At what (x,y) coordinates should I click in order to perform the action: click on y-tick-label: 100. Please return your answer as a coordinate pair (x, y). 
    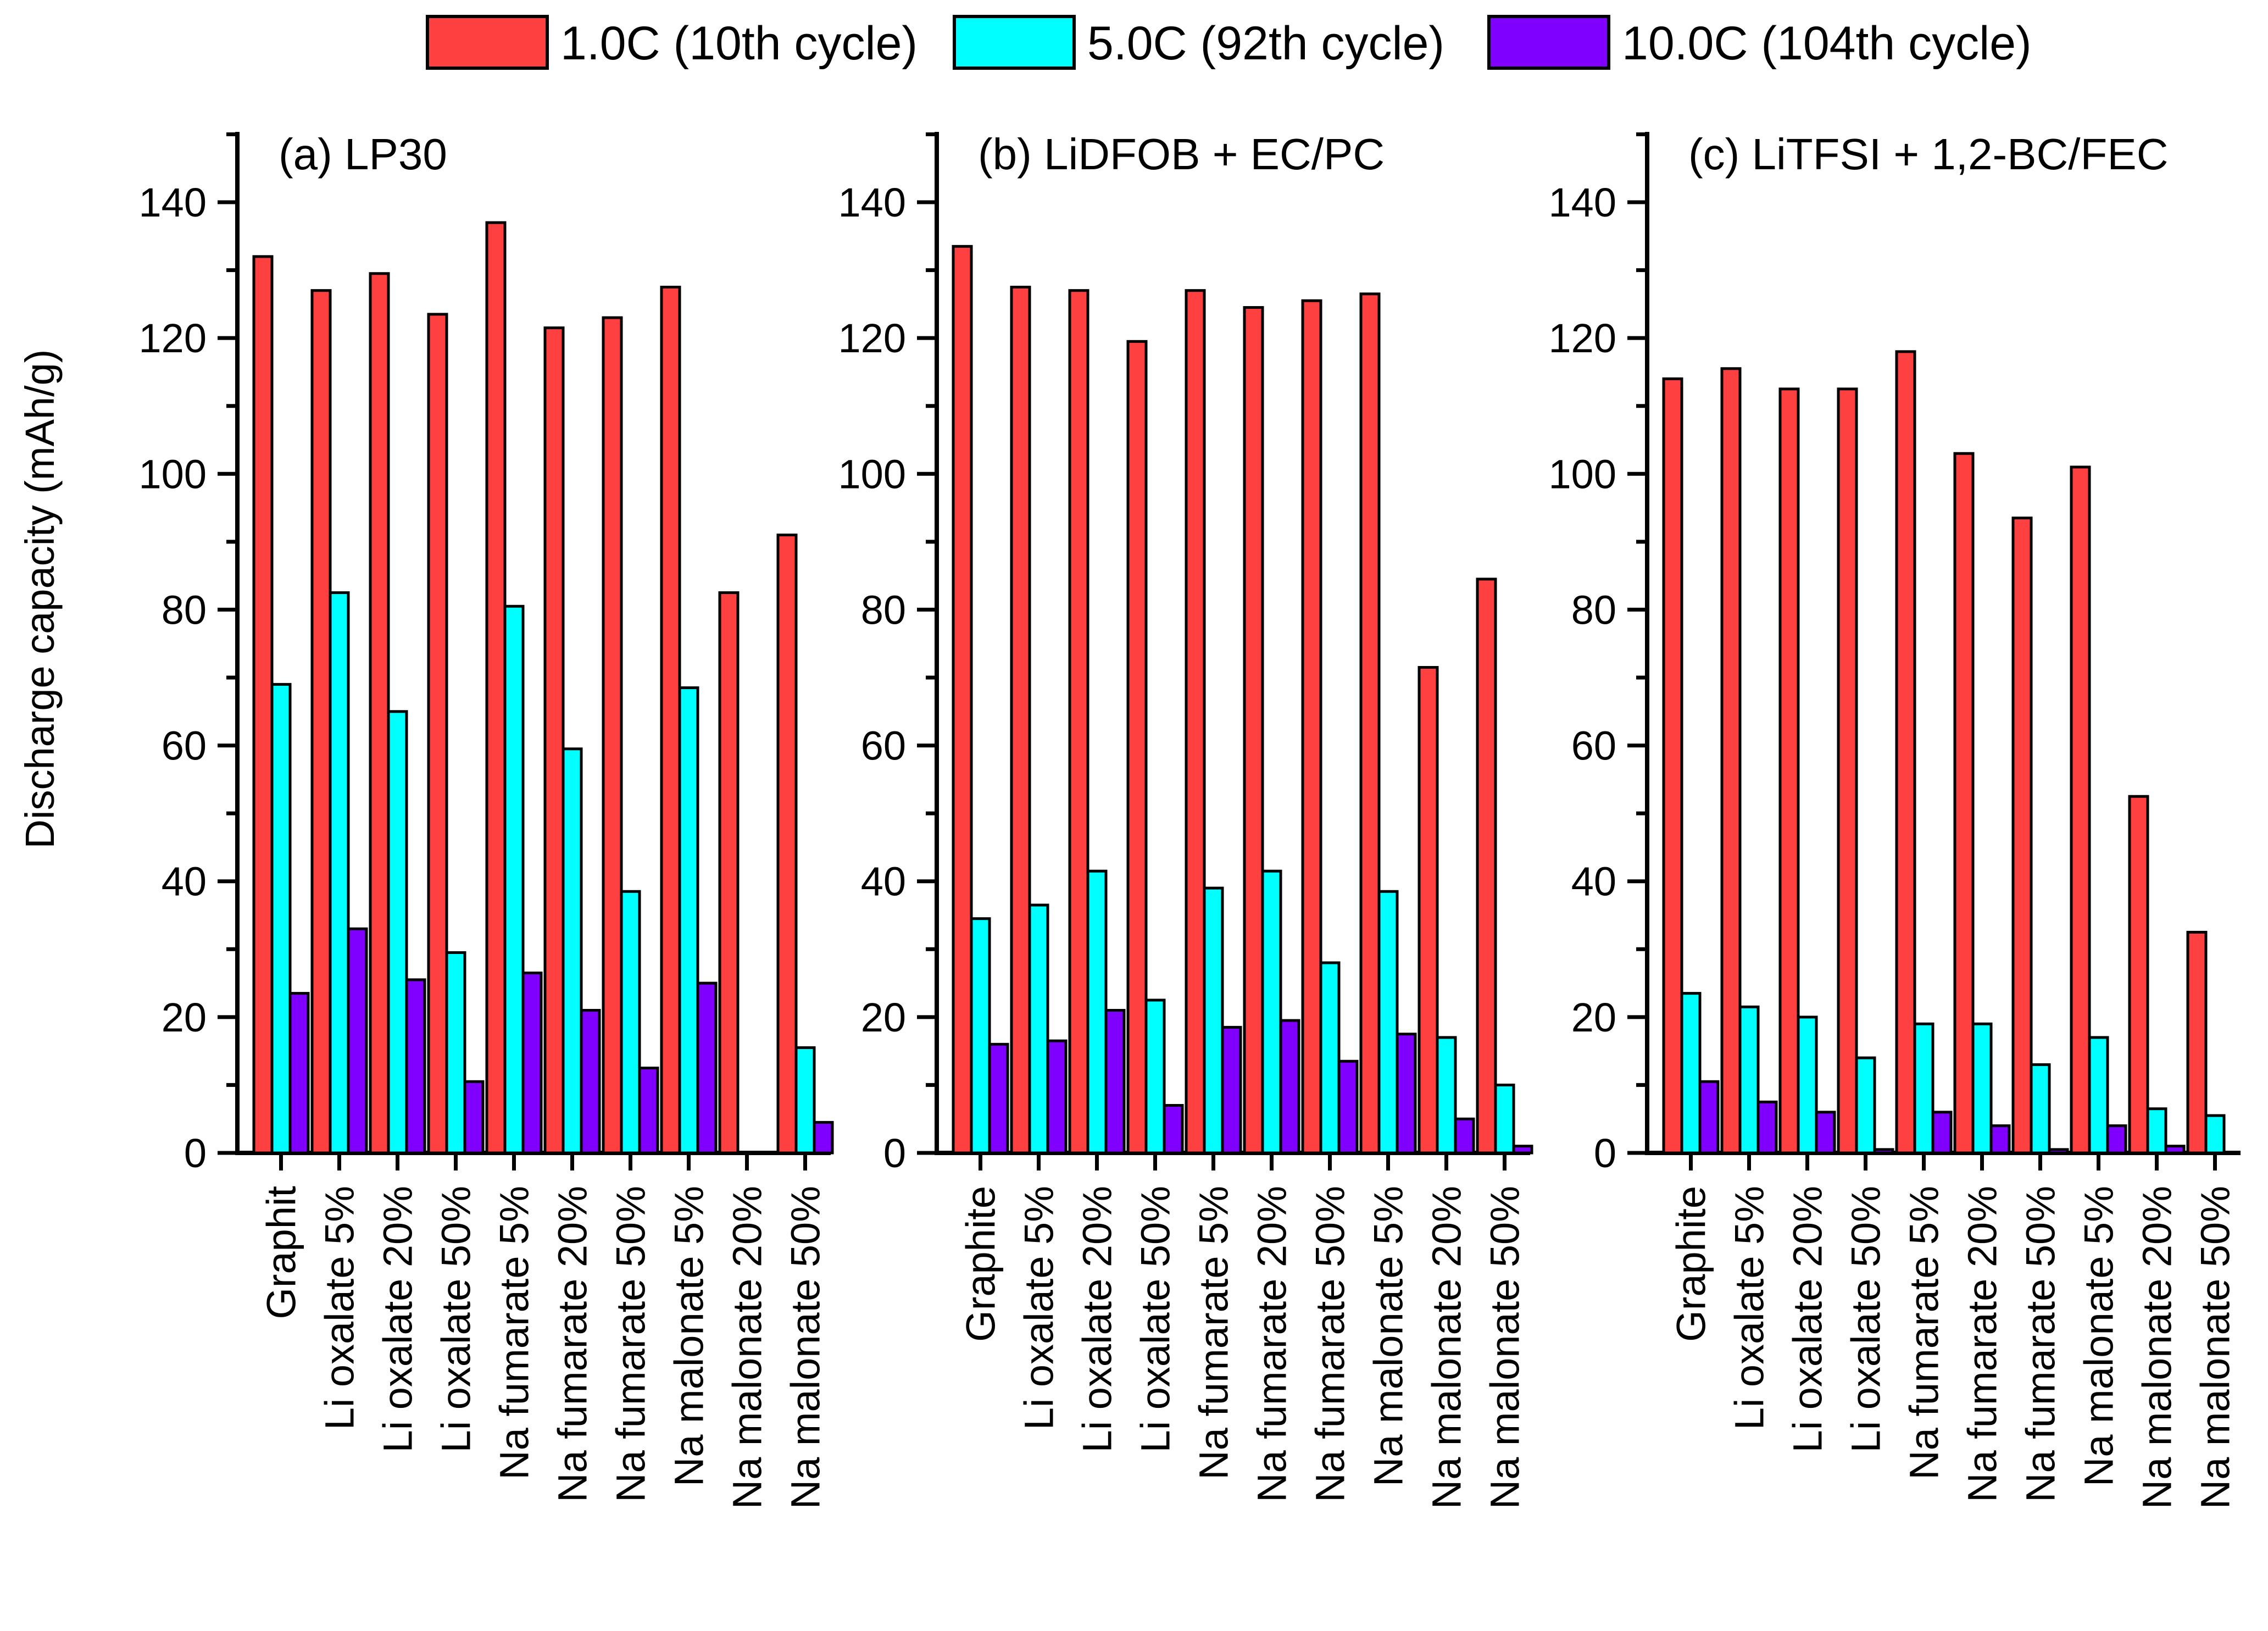
    Looking at the image, I should click on (173, 474).